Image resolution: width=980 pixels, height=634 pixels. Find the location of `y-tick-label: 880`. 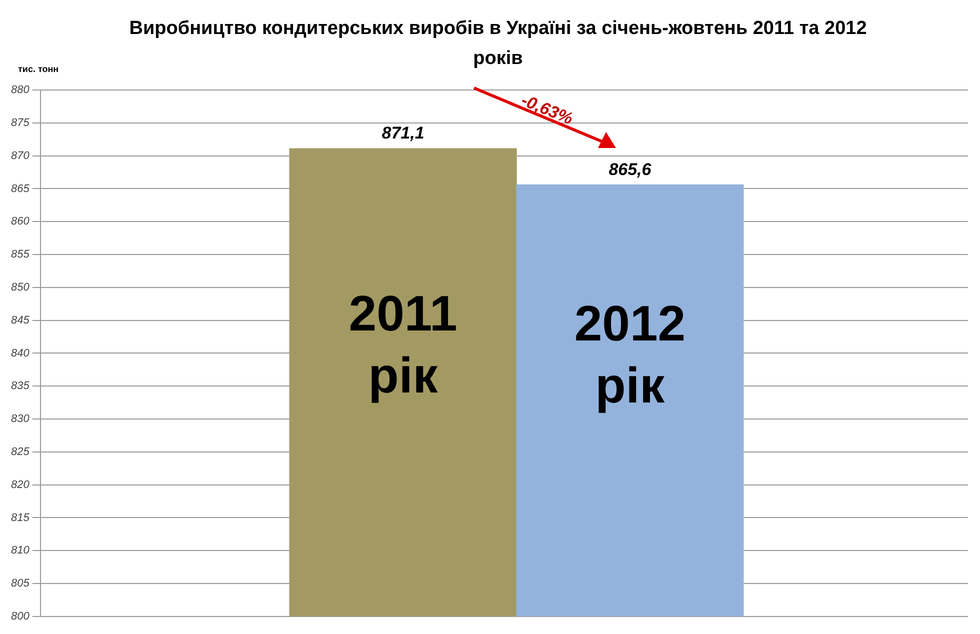

y-tick-label: 880 is located at coordinates (20, 90).